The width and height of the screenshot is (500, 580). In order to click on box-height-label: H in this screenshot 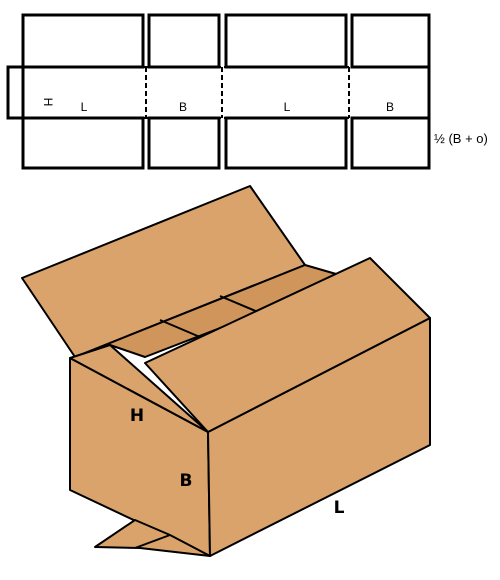, I will do `click(137, 416)`.